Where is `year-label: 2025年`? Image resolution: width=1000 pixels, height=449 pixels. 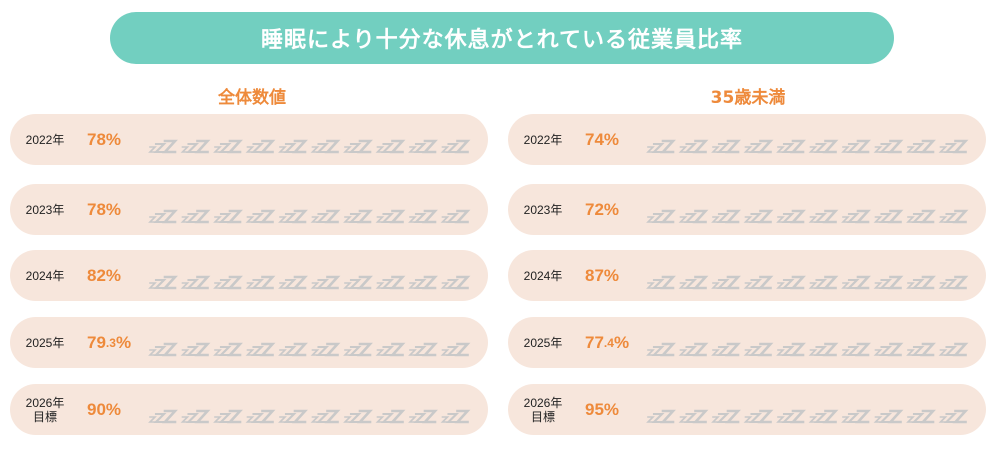
year-label: 2025年 is located at coordinates (543, 342).